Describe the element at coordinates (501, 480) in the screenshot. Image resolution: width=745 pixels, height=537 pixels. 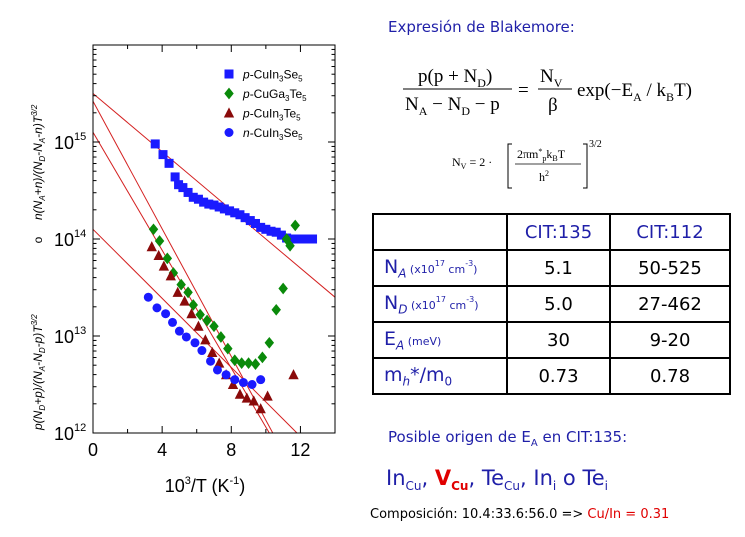
I see `defect-item: TeCu` at that location.